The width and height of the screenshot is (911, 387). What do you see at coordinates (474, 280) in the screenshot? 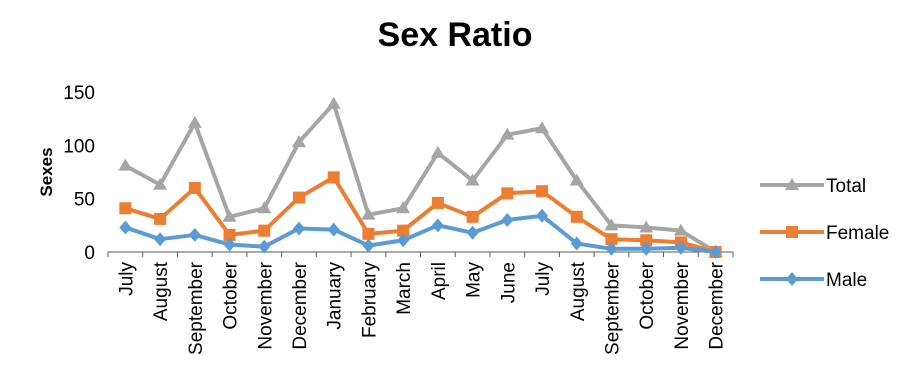
I see `x-tick-label: May` at bounding box center [474, 280].